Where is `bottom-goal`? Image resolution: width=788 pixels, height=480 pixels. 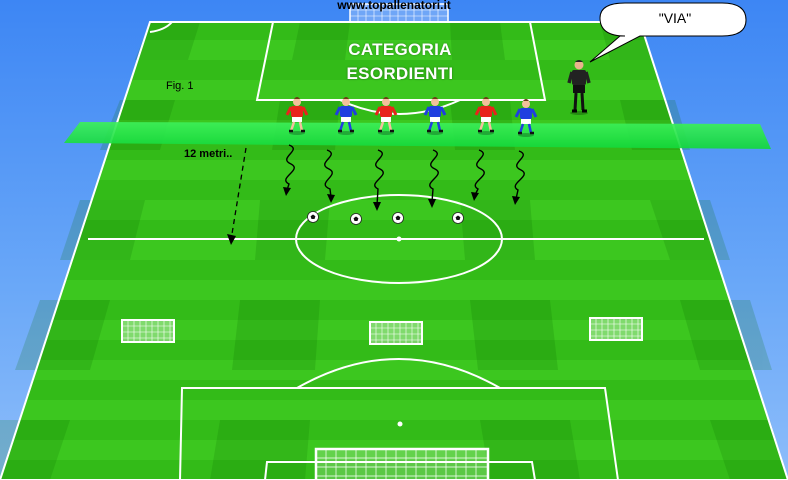
bottom-goal is located at coordinates (402, 463).